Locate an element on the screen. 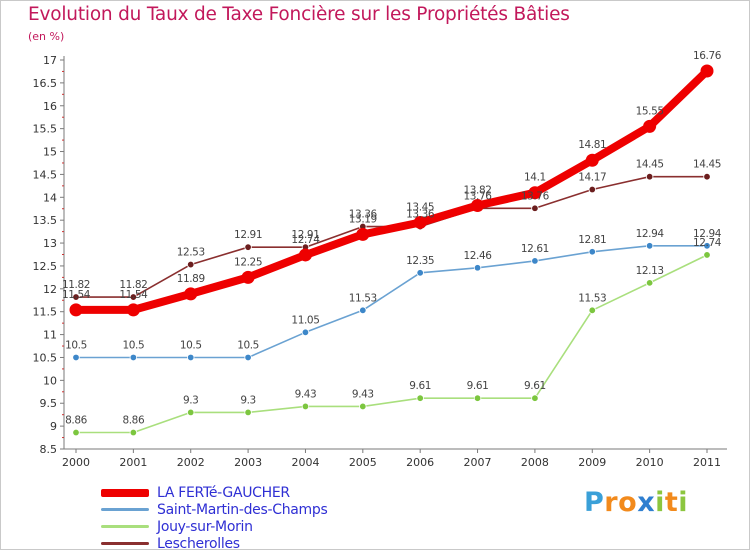  legend-label: LA FERTé-GAUCHER is located at coordinates (223, 492).